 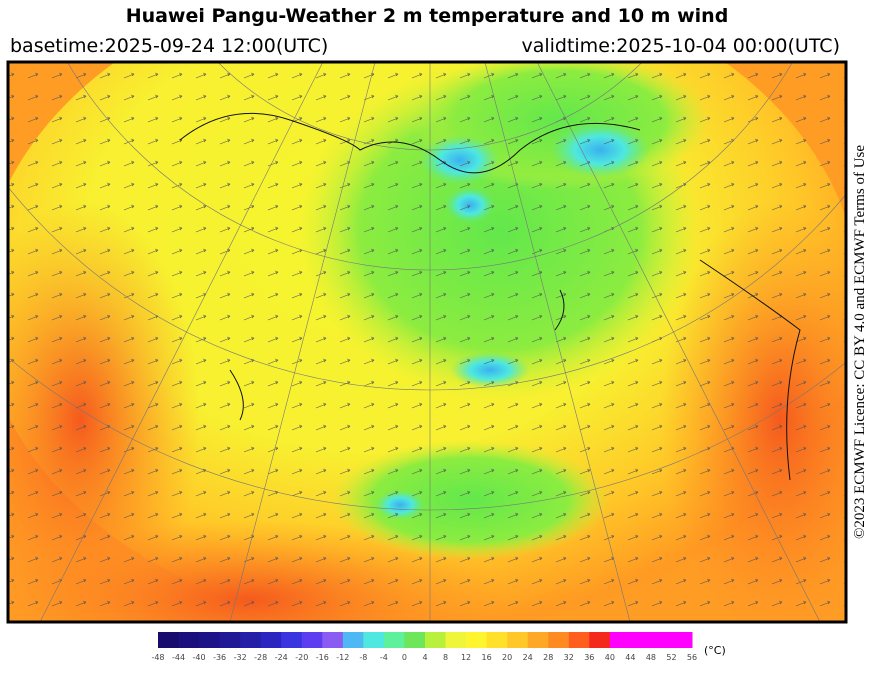 What do you see at coordinates (466, 657) in the screenshot?
I see `colorbar-tick-label: 12` at bounding box center [466, 657].